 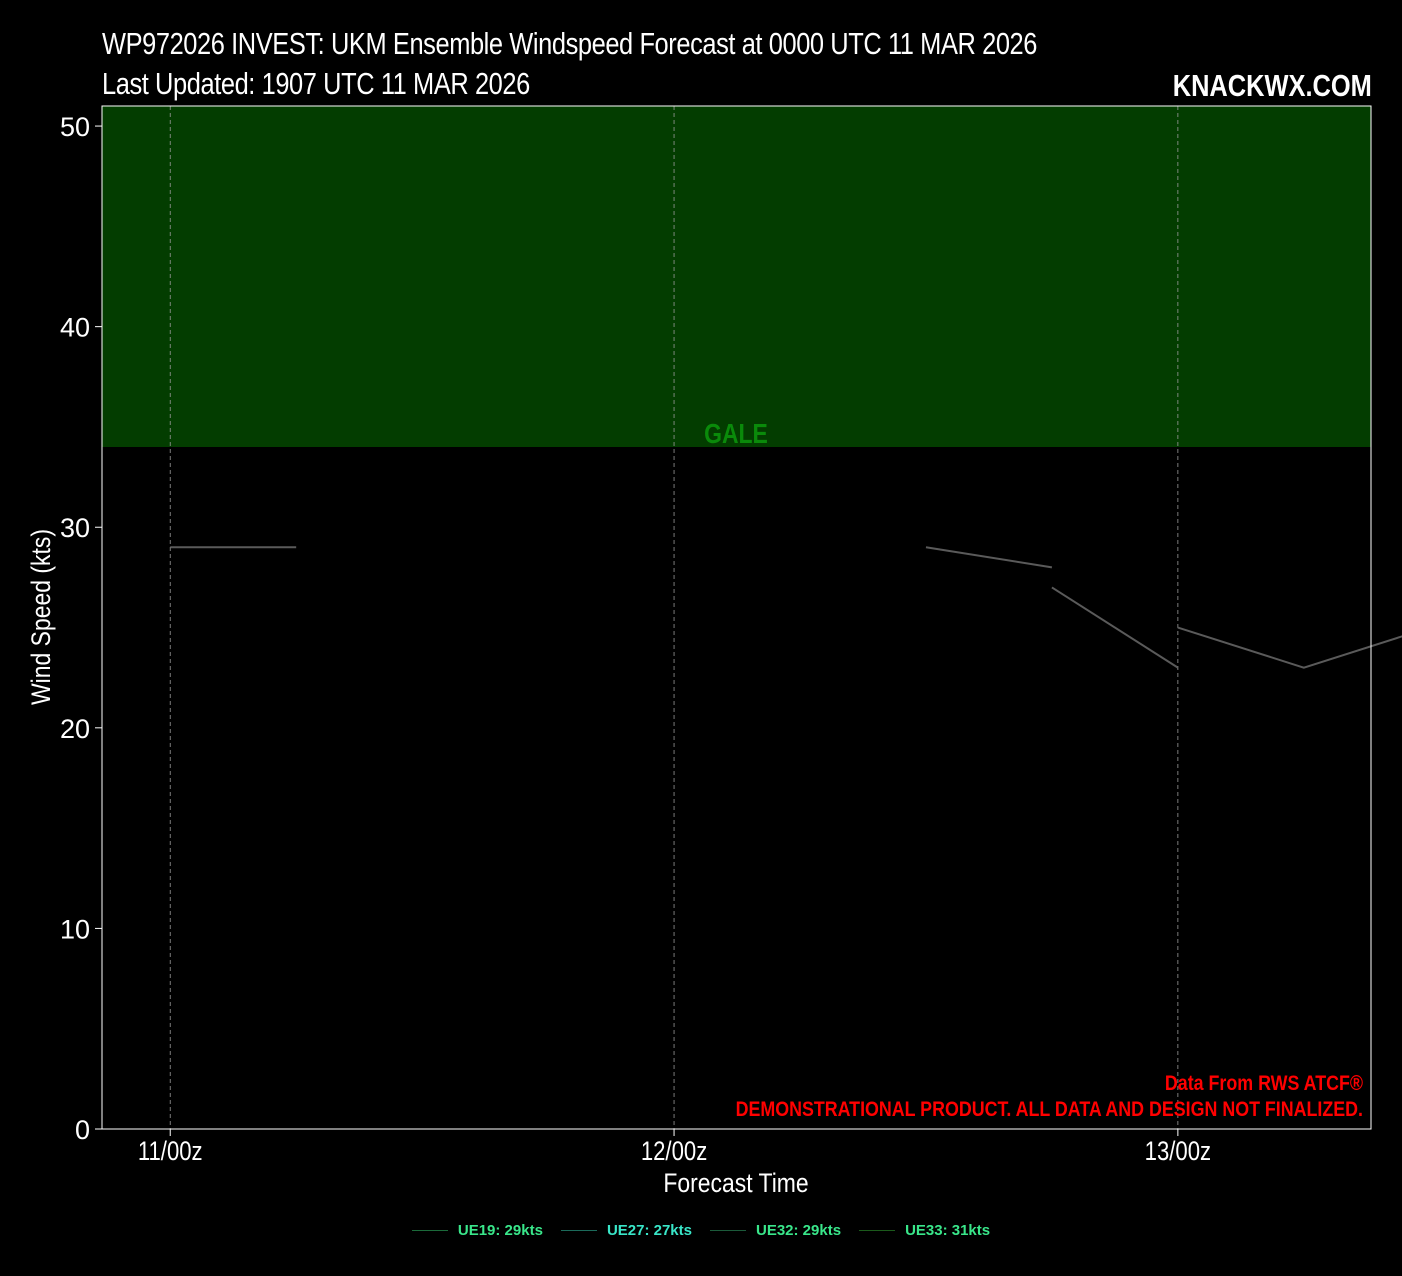 What do you see at coordinates (1178, 1152) in the screenshot?
I see `x-tick-label: 13/00z` at bounding box center [1178, 1152].